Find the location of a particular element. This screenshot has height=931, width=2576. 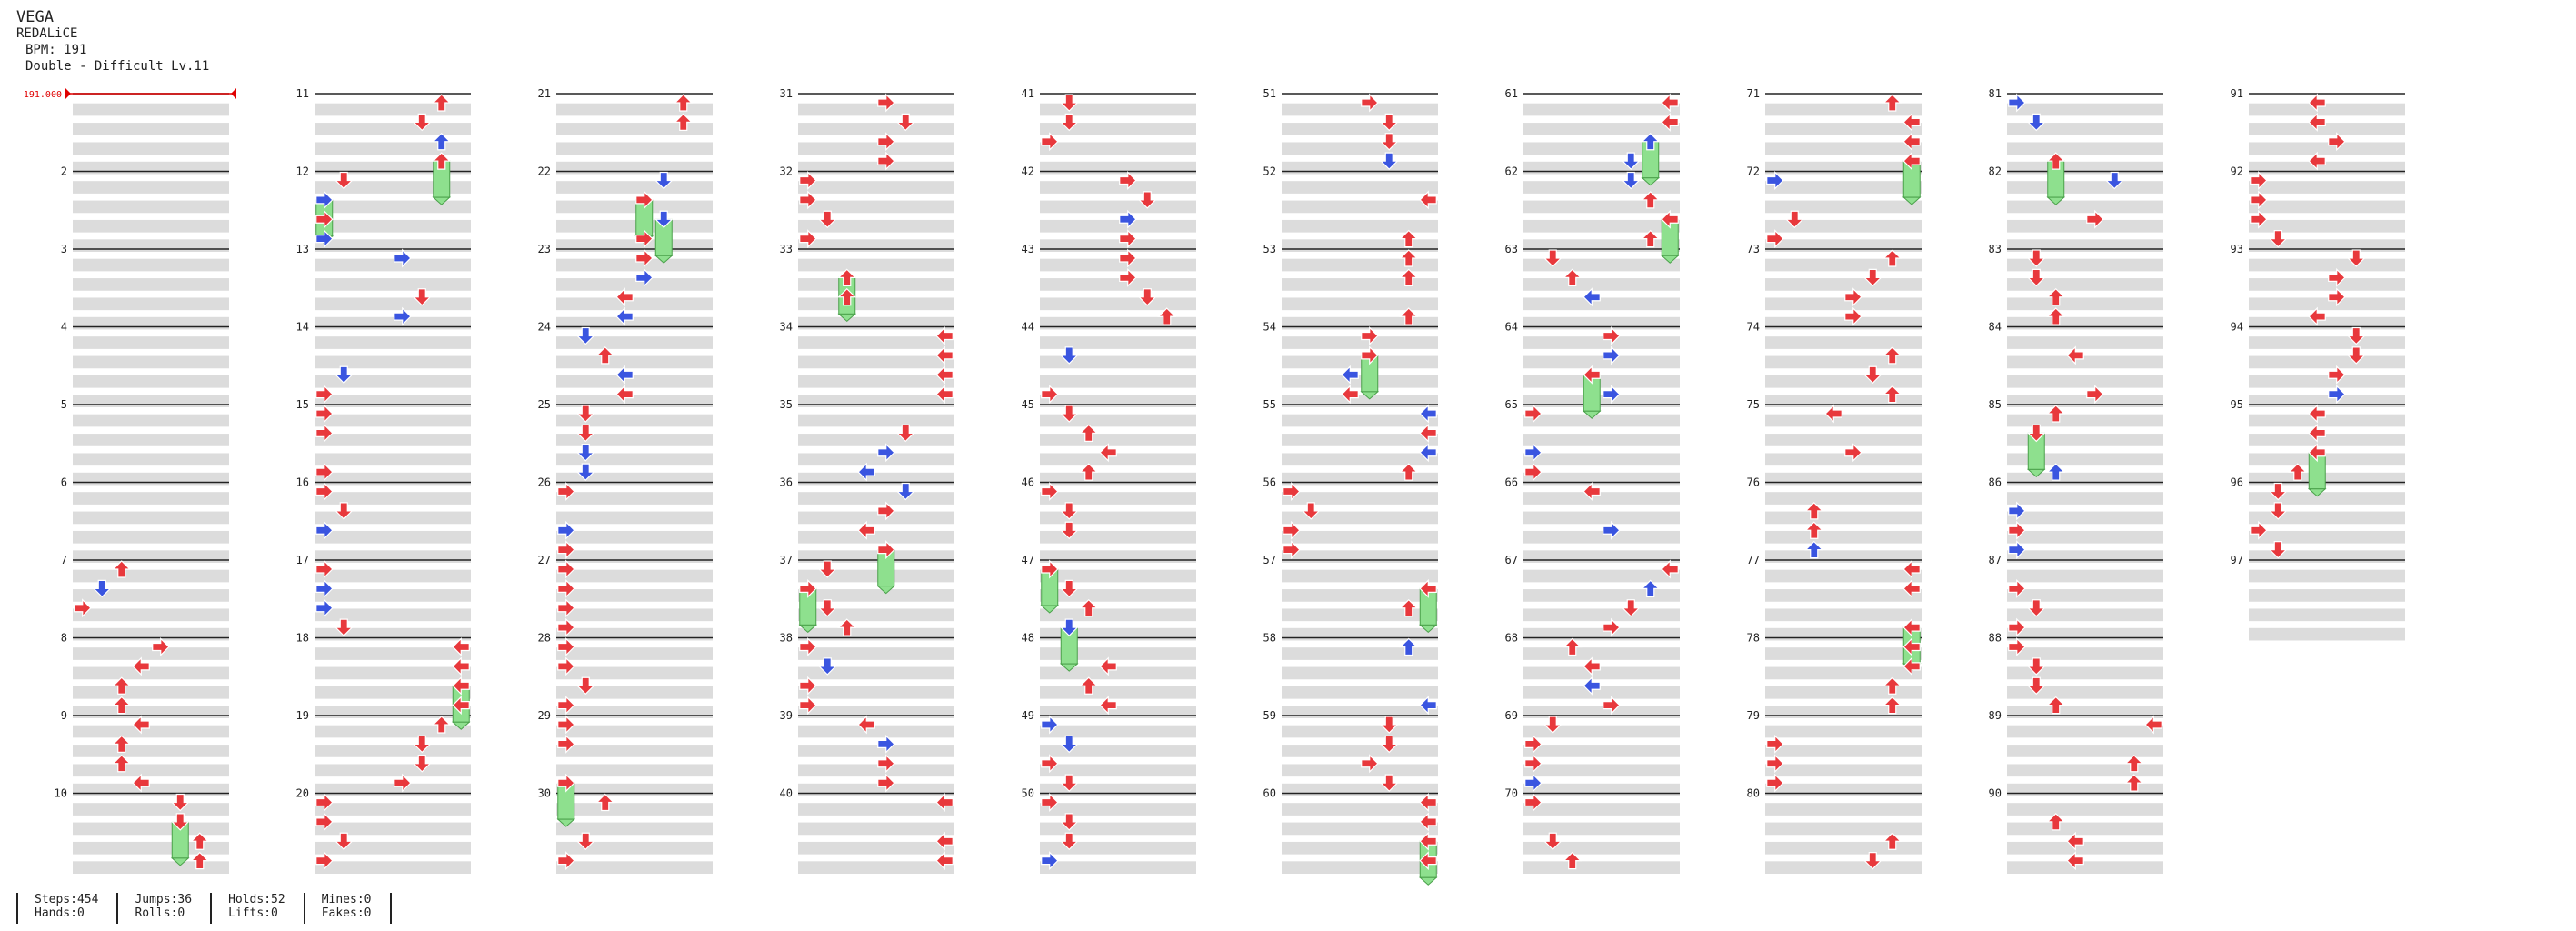

measure-number: 25 is located at coordinates (544, 404).